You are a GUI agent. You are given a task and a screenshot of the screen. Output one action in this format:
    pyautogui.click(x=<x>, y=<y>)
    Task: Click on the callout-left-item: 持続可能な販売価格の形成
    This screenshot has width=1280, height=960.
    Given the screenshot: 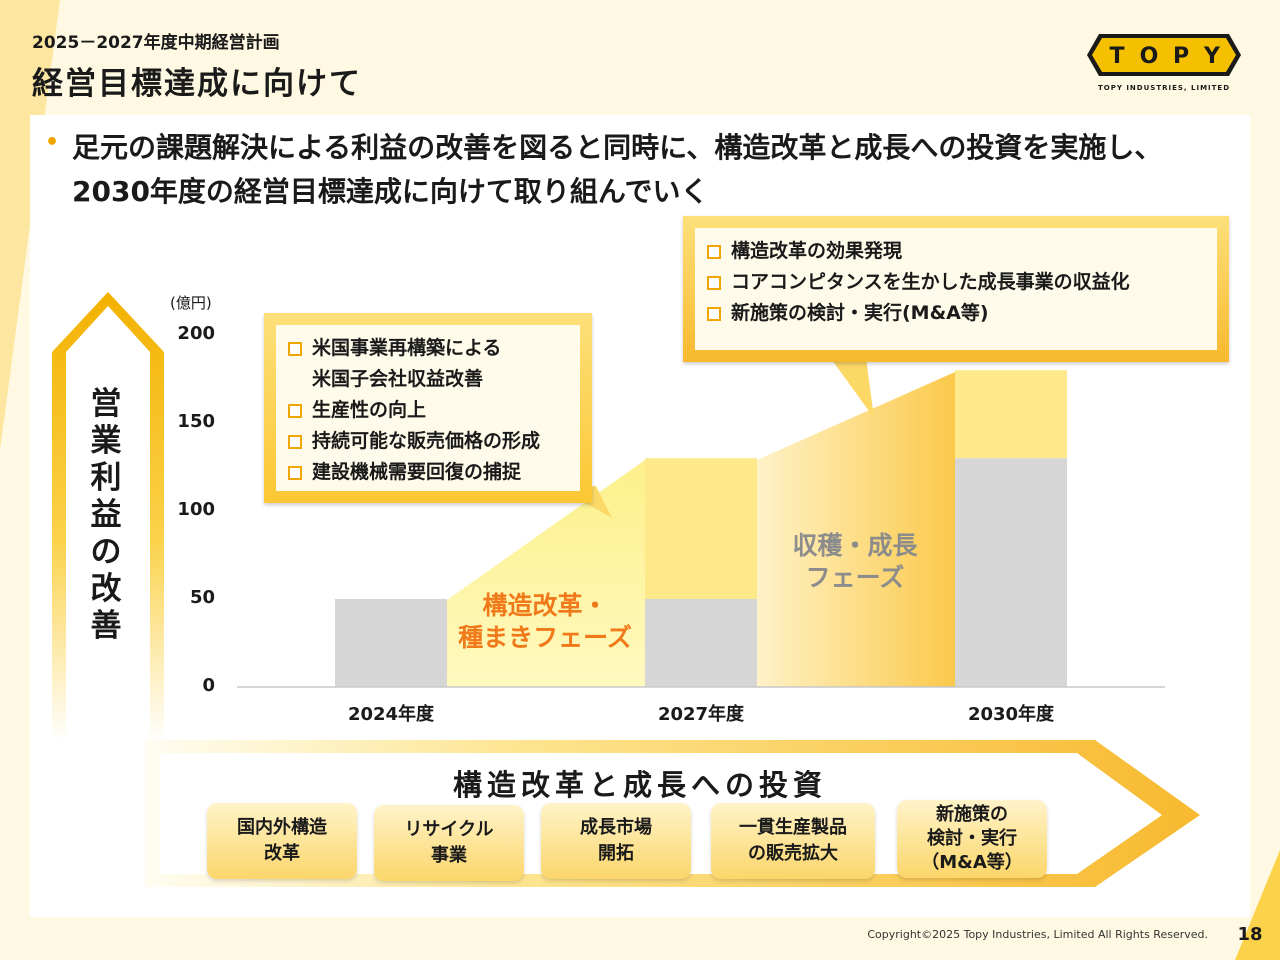 What is the action you would take?
    pyautogui.click(x=428, y=441)
    